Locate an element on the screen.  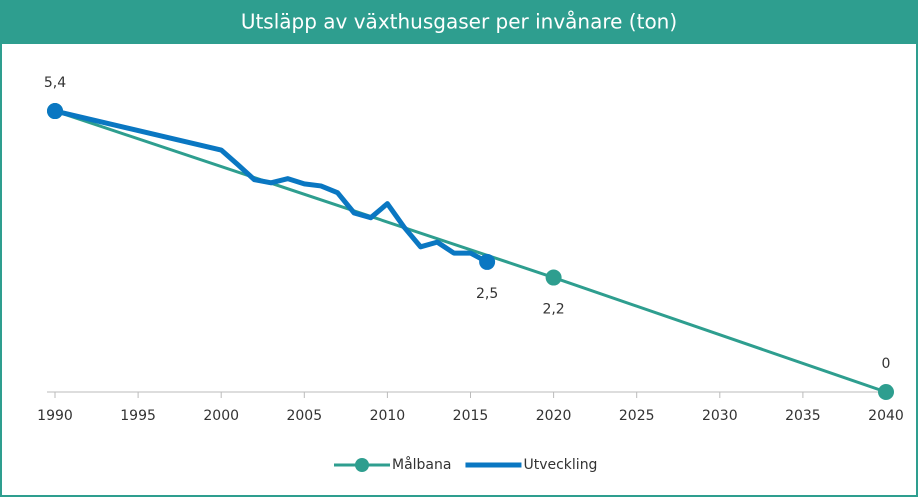
legend-label: Målbana is located at coordinates (421, 464).